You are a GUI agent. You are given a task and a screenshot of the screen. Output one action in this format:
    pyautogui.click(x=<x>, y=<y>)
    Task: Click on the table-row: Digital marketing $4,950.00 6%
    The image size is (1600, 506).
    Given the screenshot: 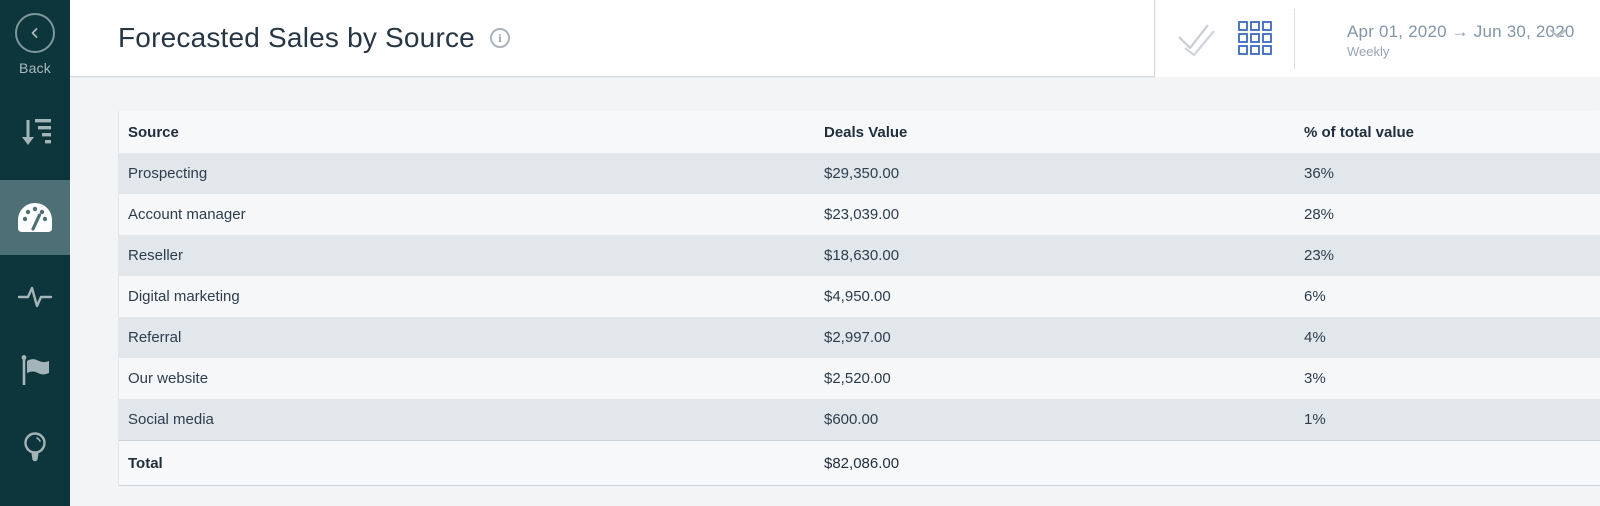 What is the action you would take?
    pyautogui.click(x=859, y=296)
    